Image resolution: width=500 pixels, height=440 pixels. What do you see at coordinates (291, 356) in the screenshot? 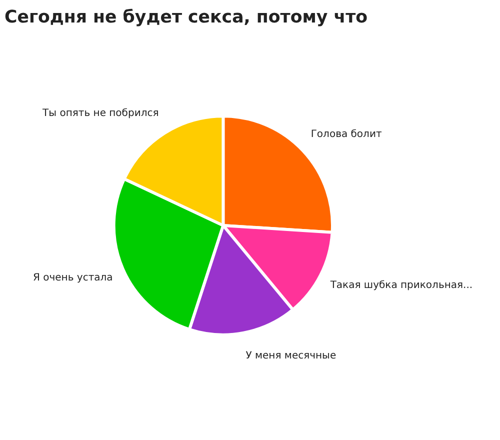
I see `slice-label: У меня месячные` at bounding box center [291, 356].